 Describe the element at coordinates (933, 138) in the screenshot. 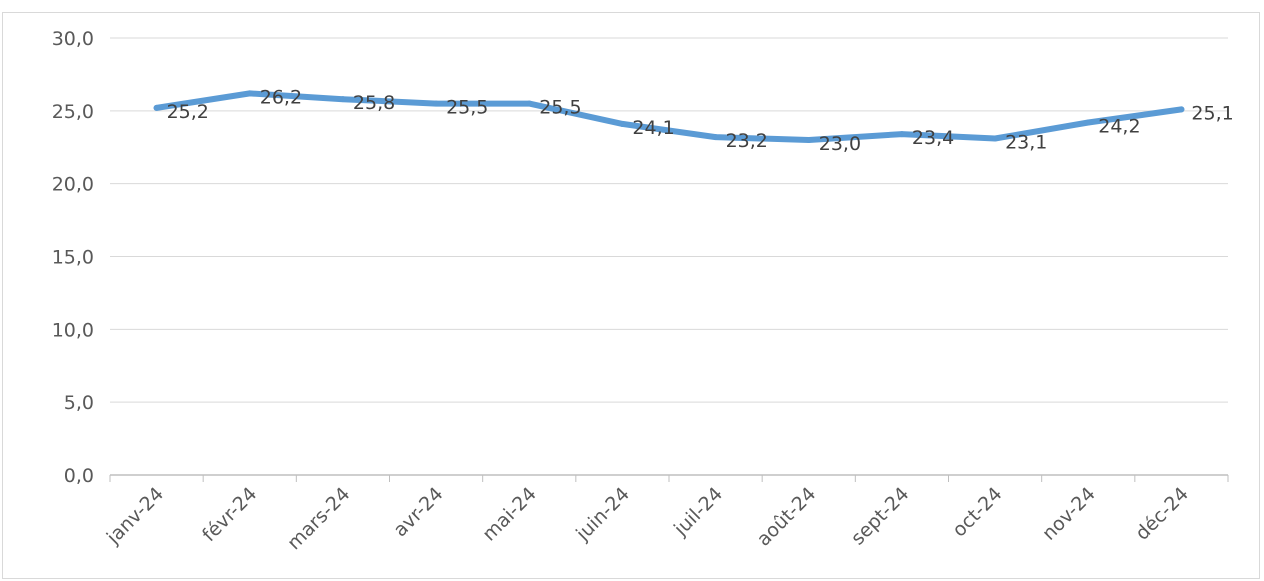

I see `data-label: 23,4` at that location.